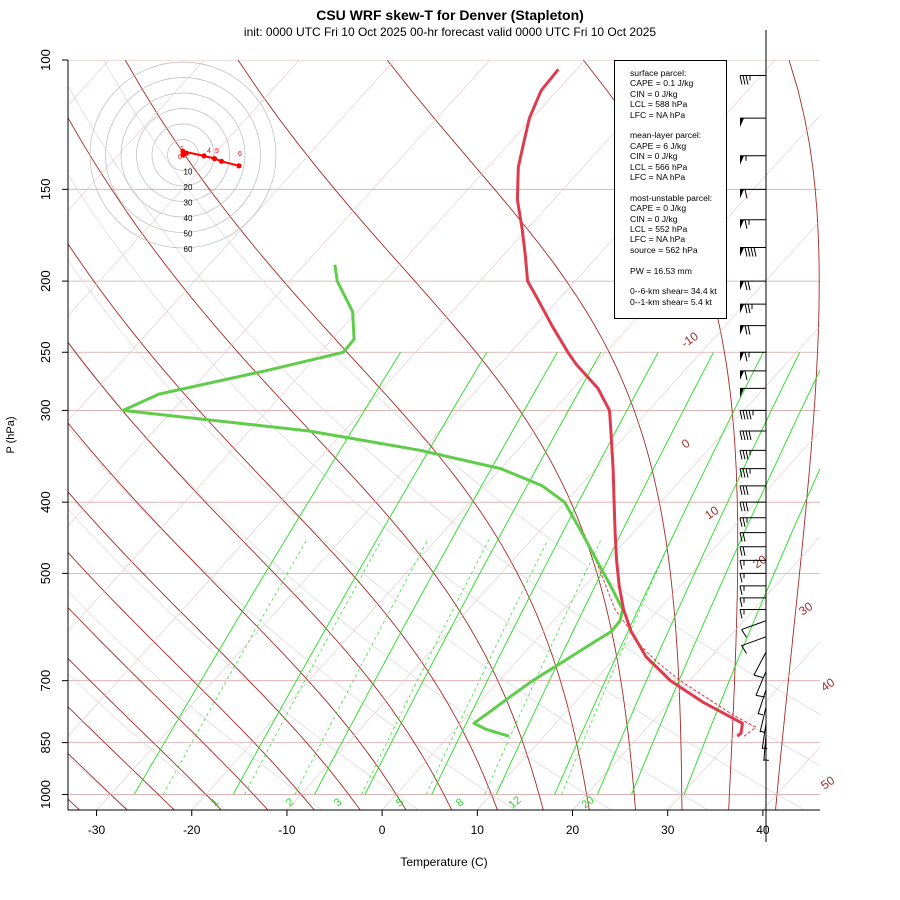 The image size is (900, 900). Describe the element at coordinates (761, 714) in the screenshot. I see `wind-barb-half` at that location.